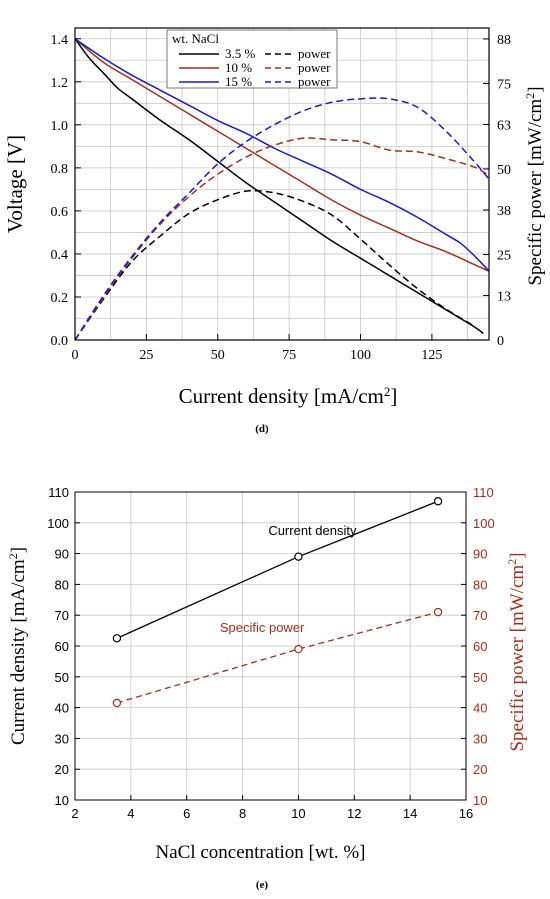 The width and height of the screenshot is (550, 899). I want to click on y-tick-label: 0.4, so click(60, 255).